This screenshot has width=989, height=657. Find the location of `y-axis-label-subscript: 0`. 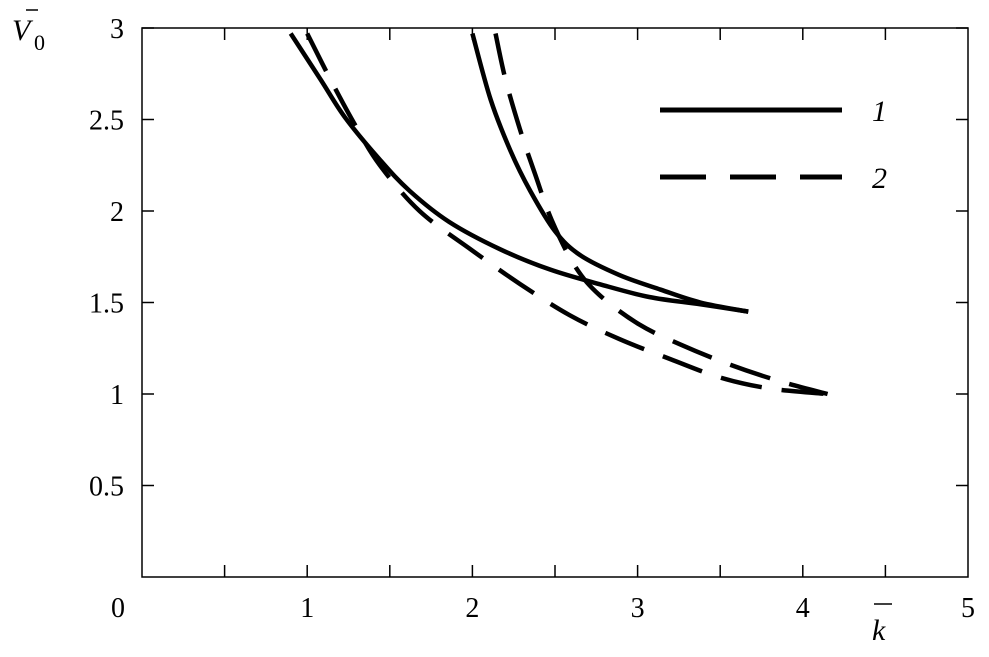

y-axis-label-subscript: 0 is located at coordinates (39, 42).